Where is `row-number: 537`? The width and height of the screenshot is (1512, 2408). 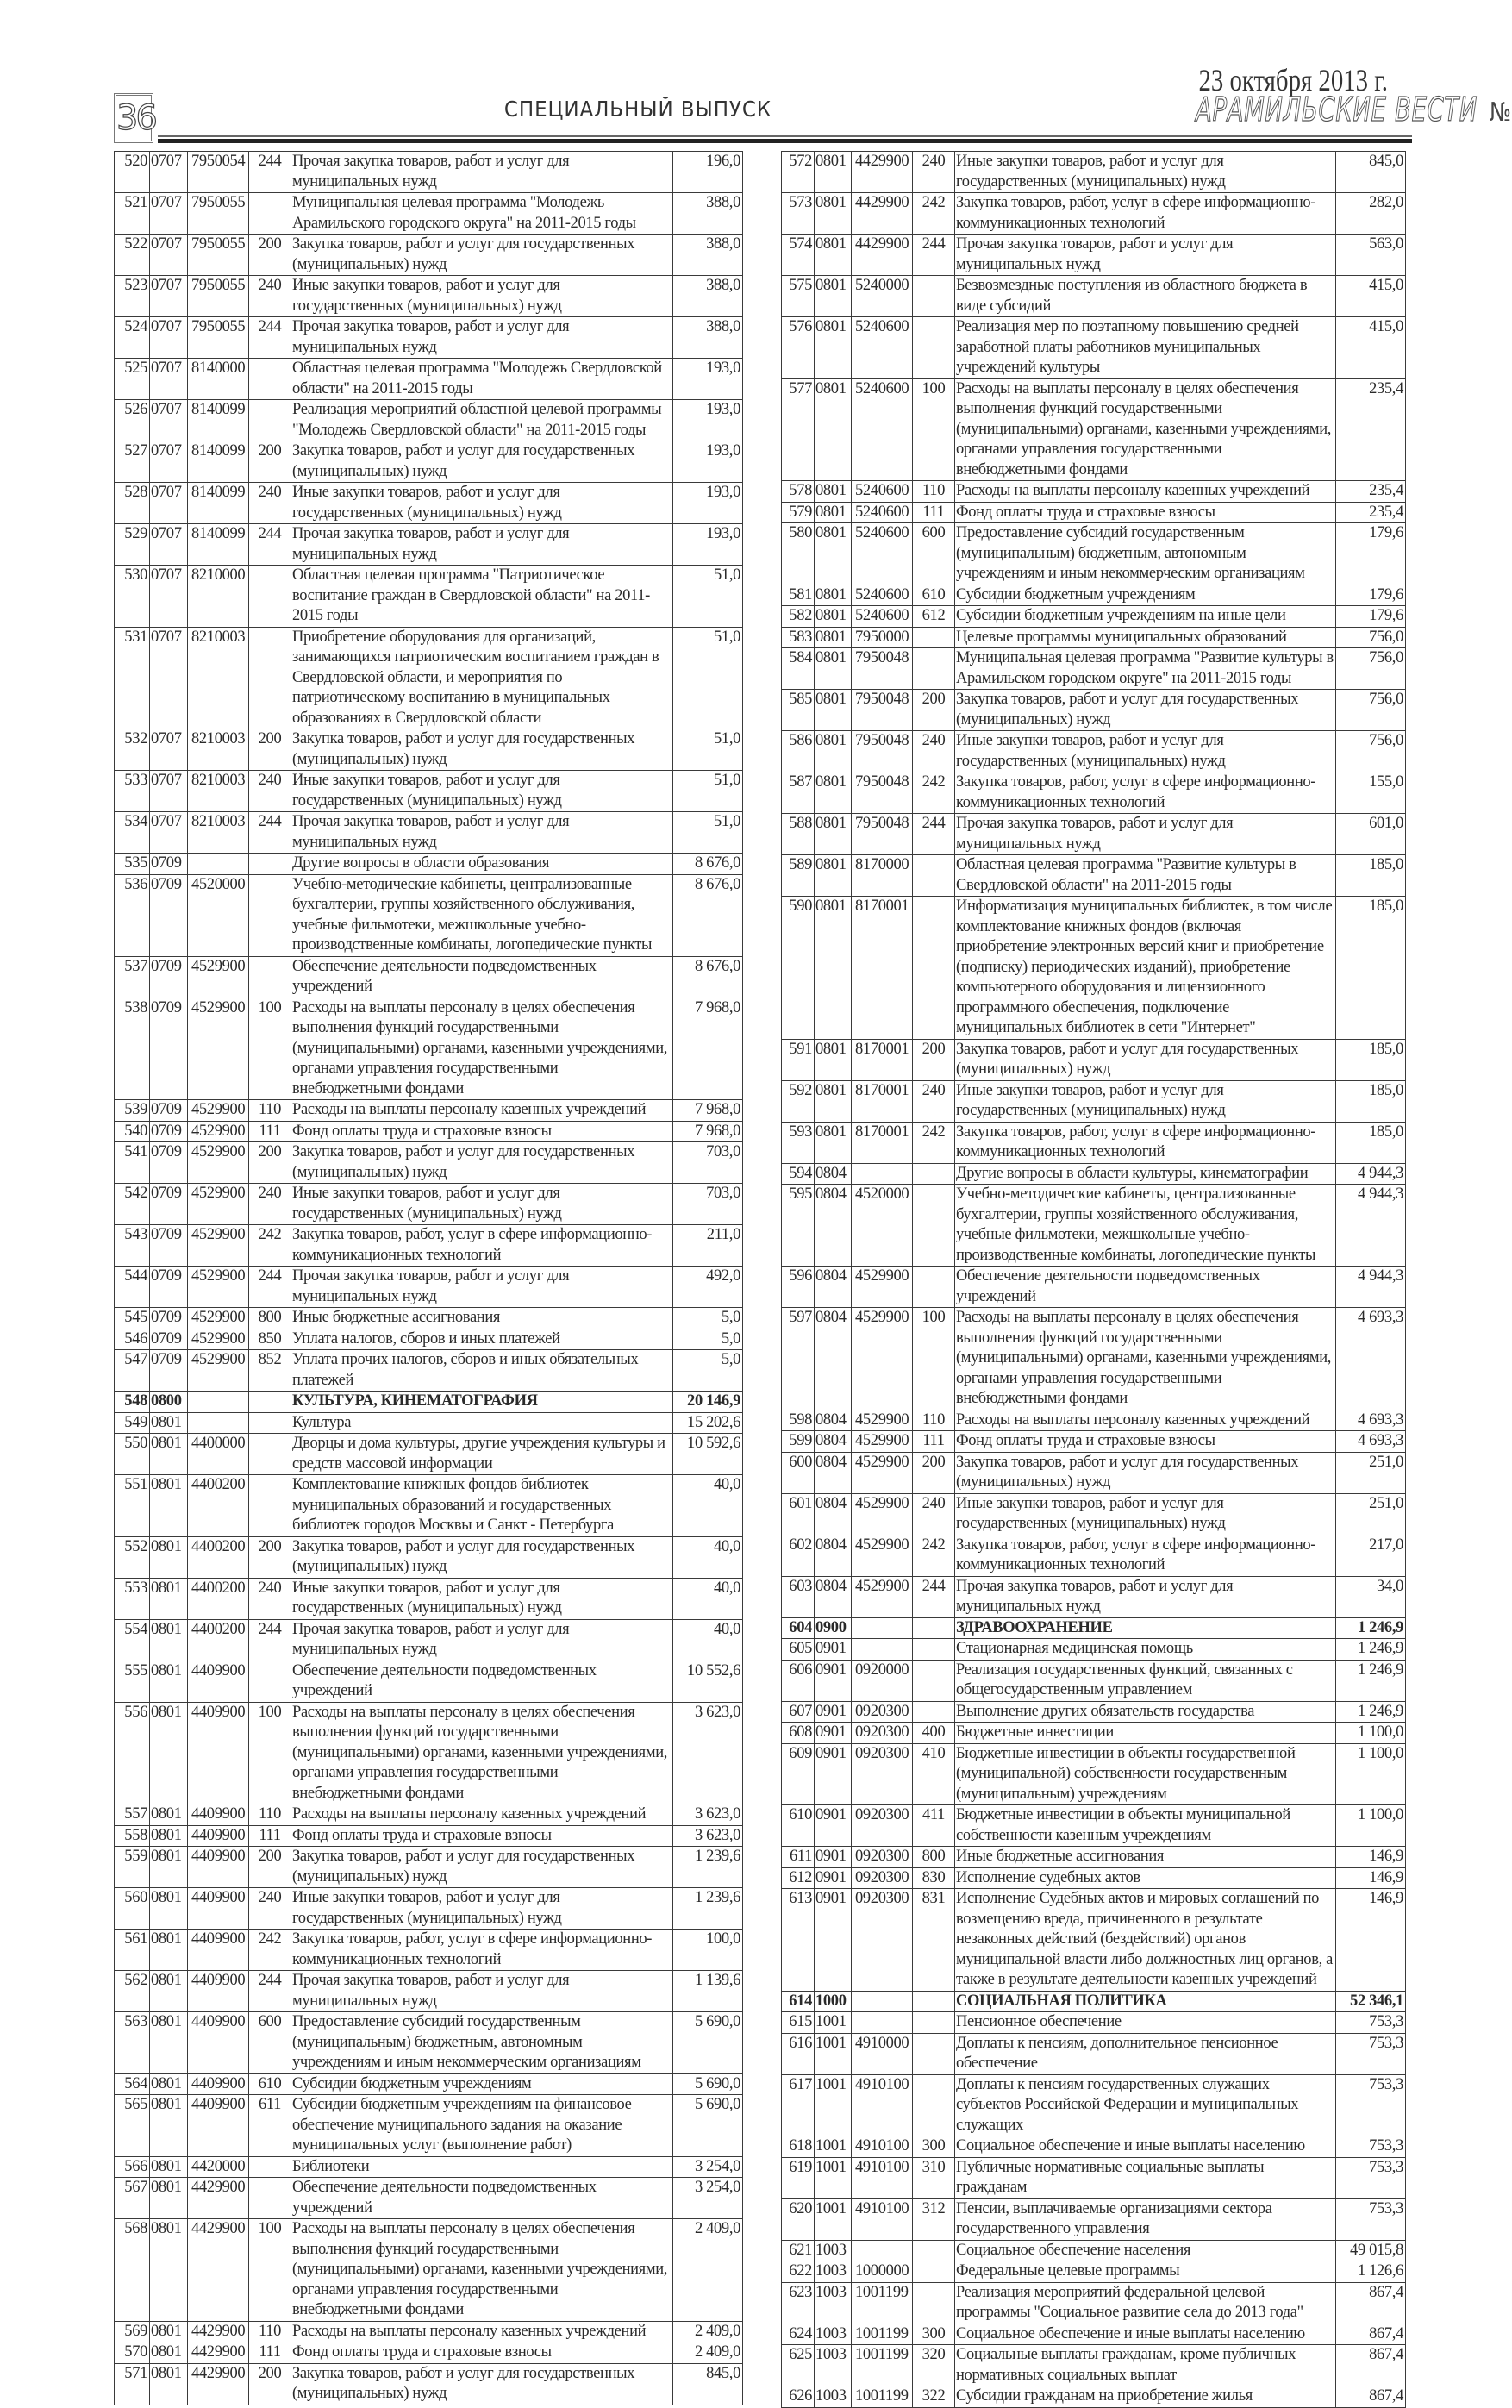
row-number: 537 is located at coordinates (132, 976).